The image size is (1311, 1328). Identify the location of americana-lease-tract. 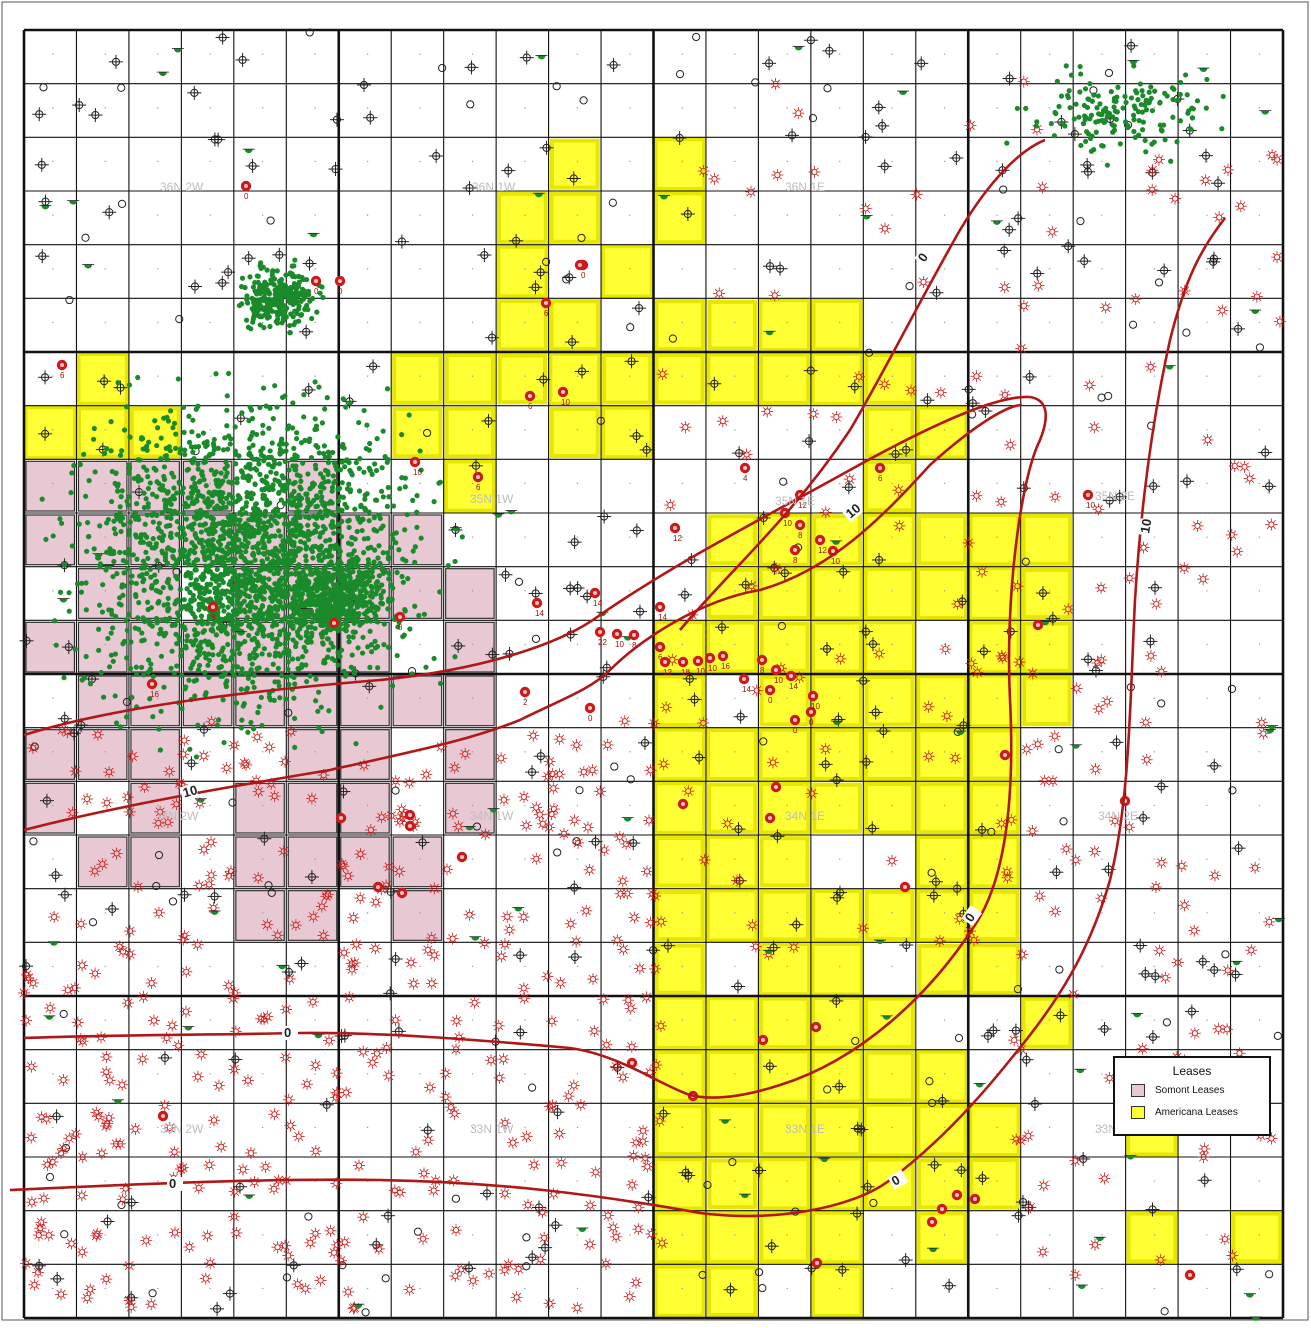
(679, 701).